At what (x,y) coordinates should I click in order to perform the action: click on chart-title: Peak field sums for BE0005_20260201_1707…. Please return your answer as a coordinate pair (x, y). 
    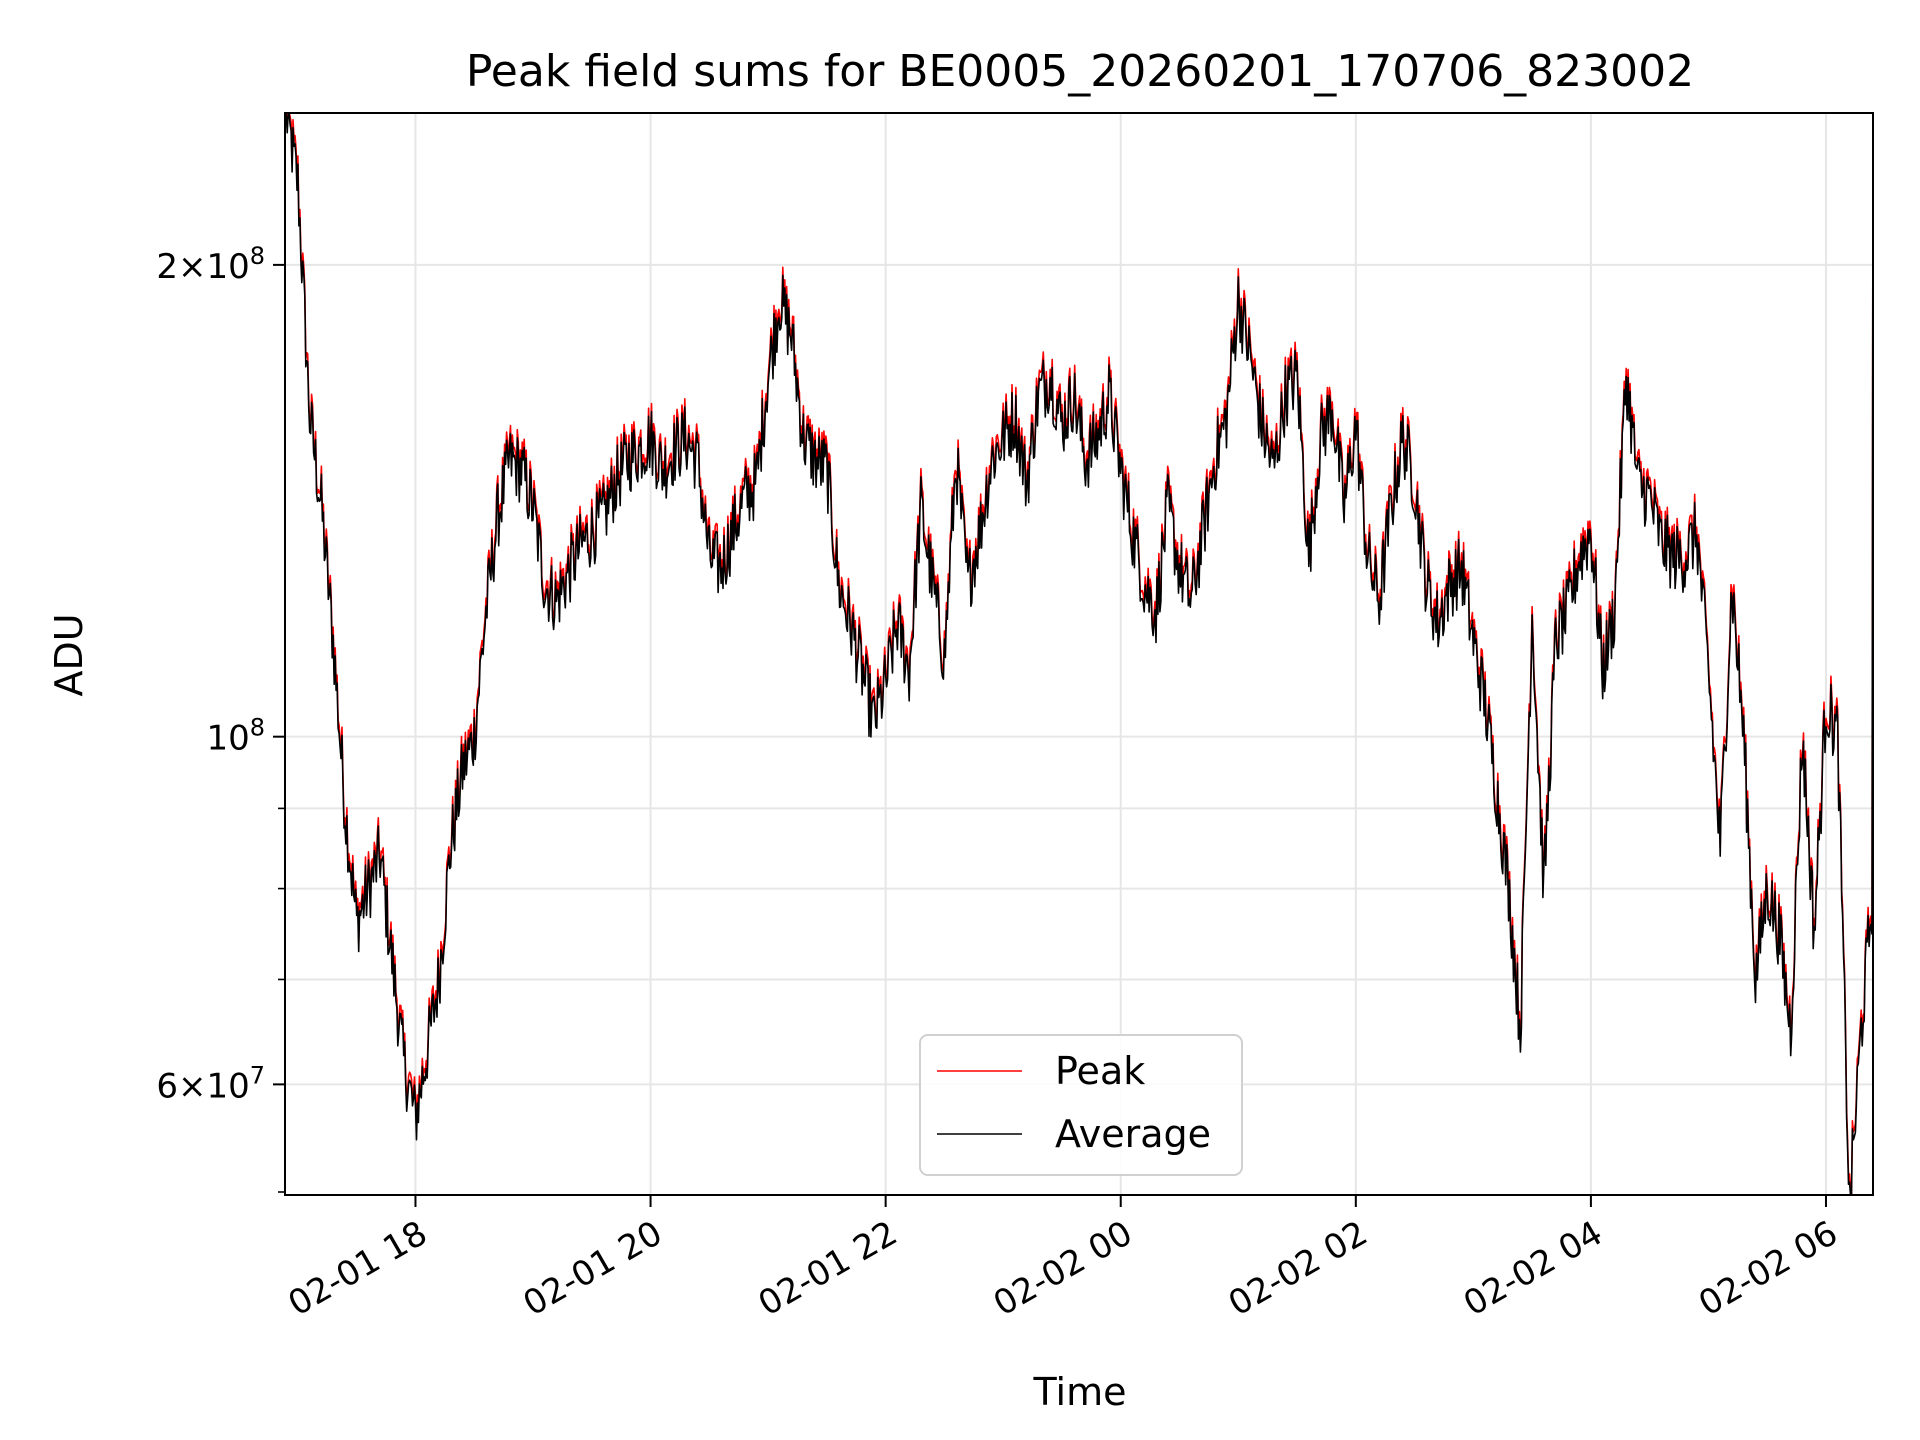
    Looking at the image, I should click on (1080, 71).